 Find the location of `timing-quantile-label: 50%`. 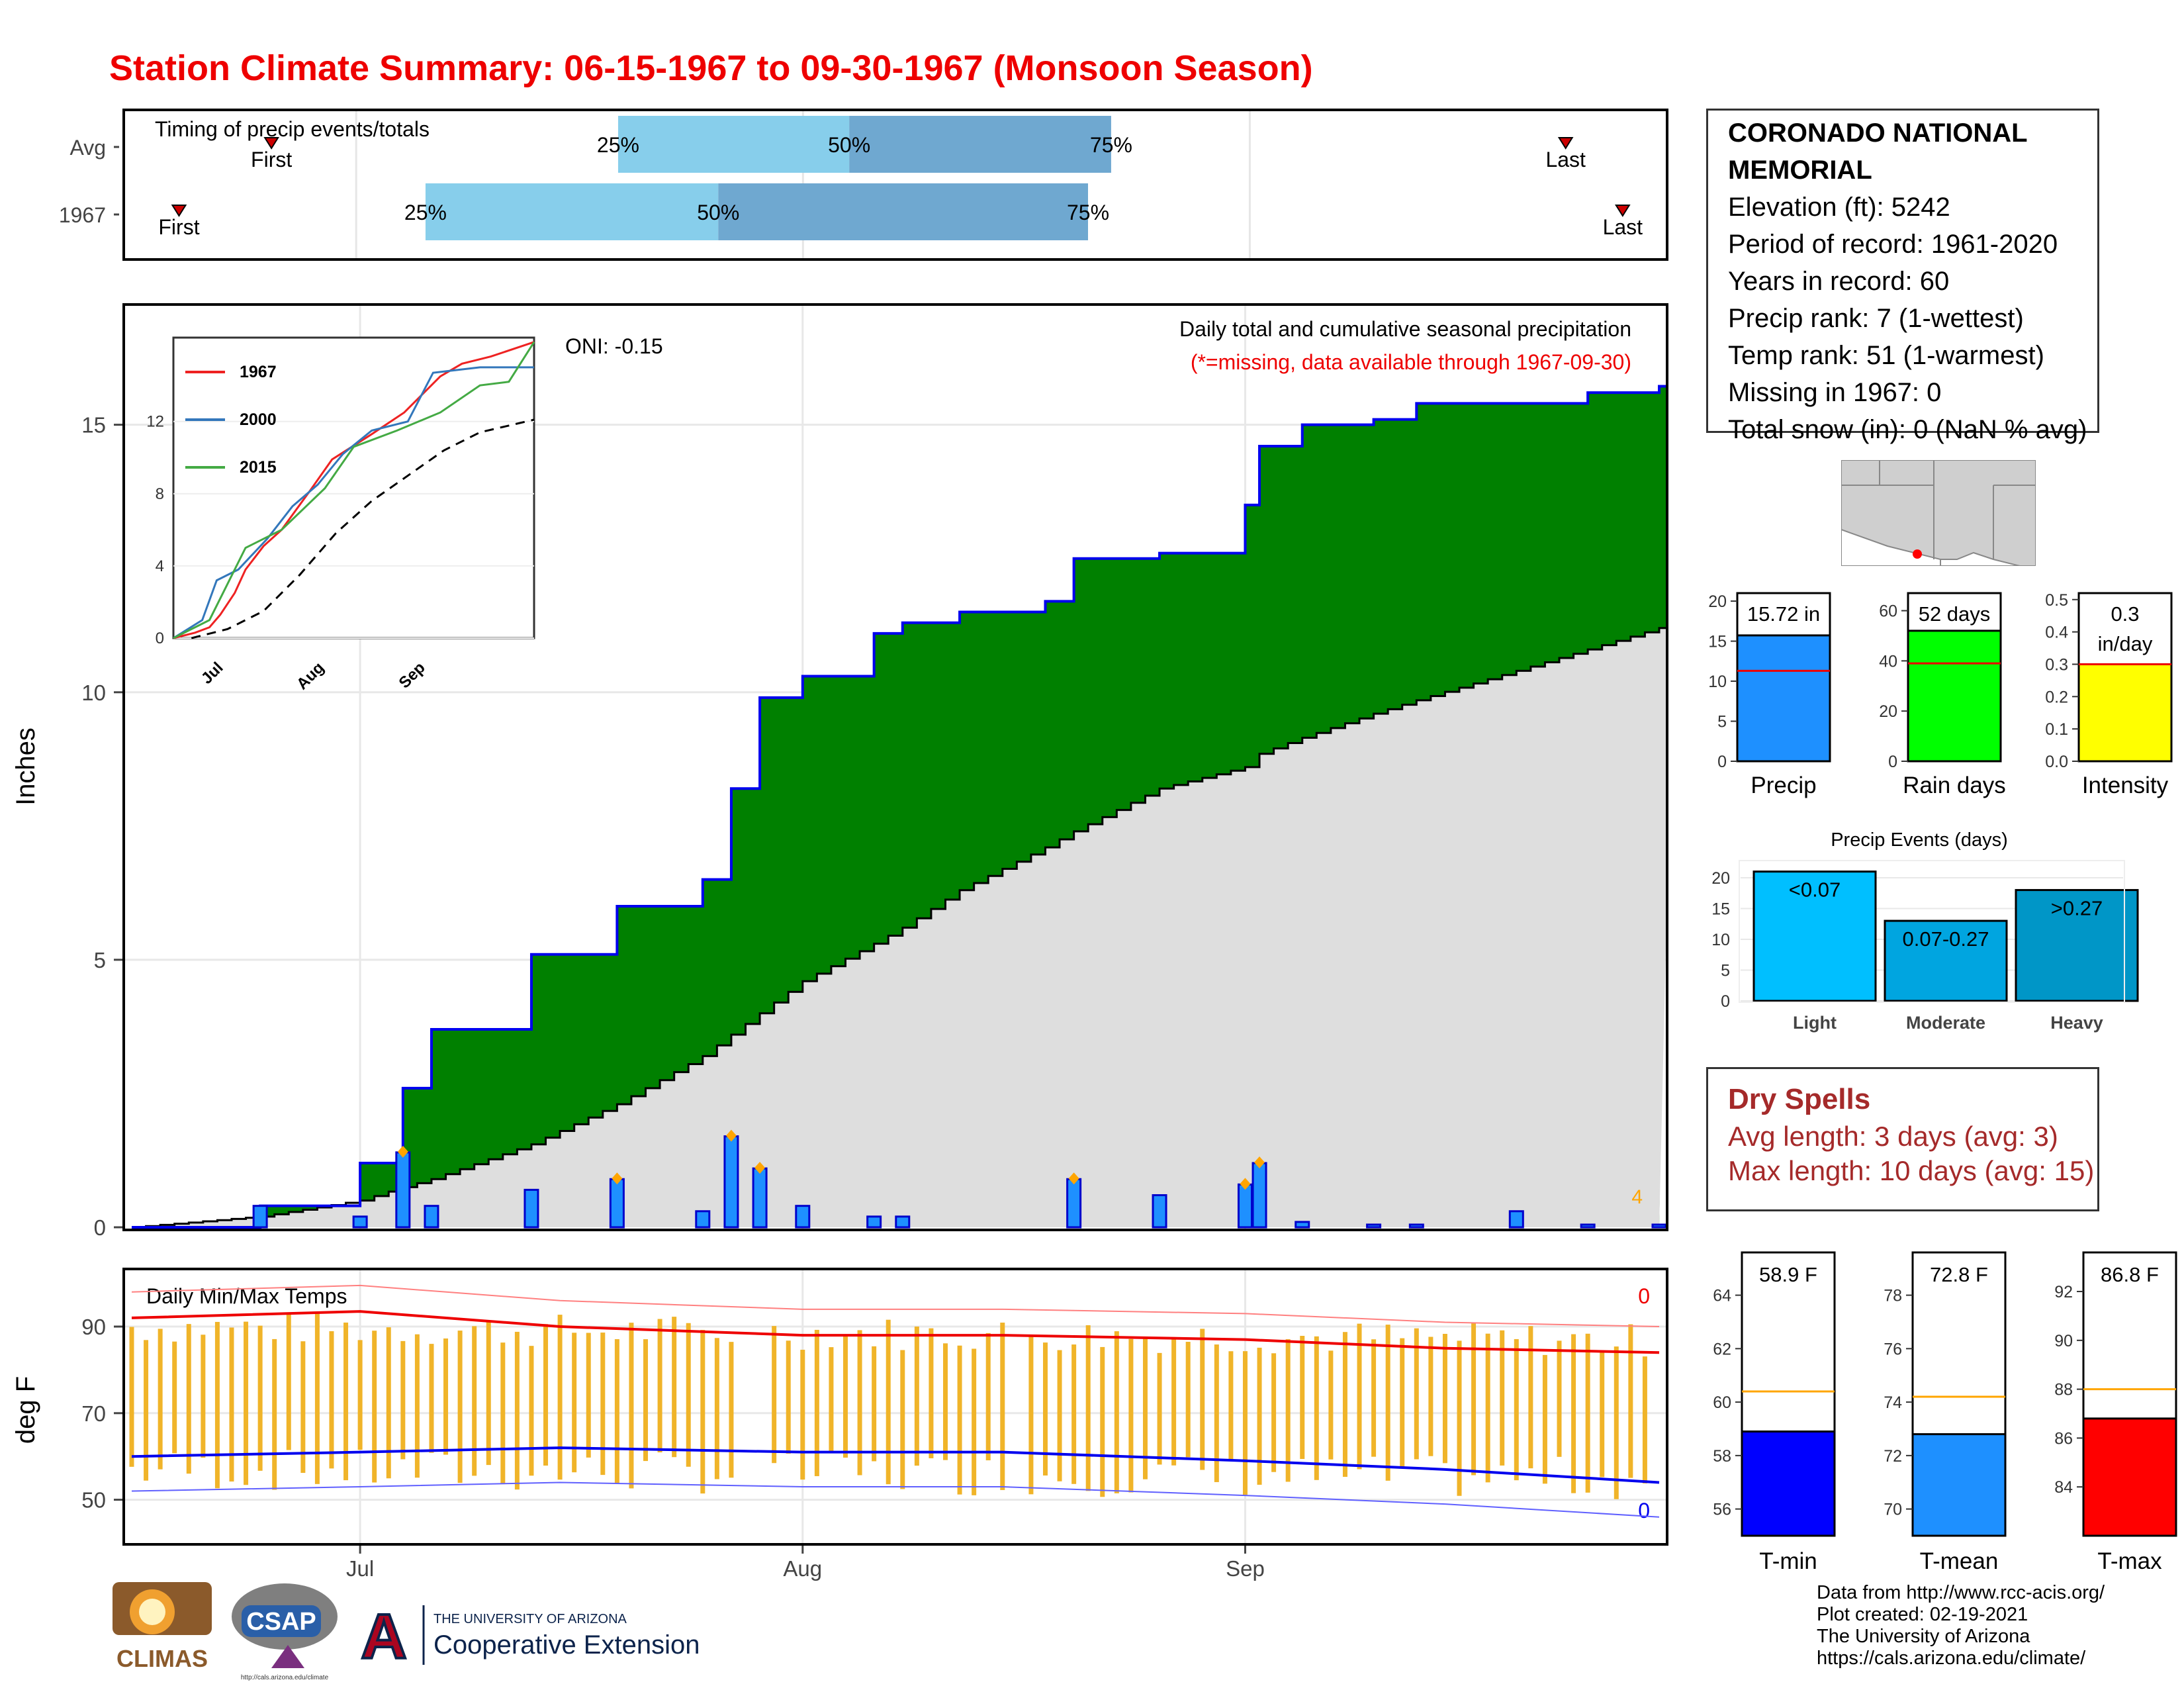

timing-quantile-label: 50% is located at coordinates (849, 145).